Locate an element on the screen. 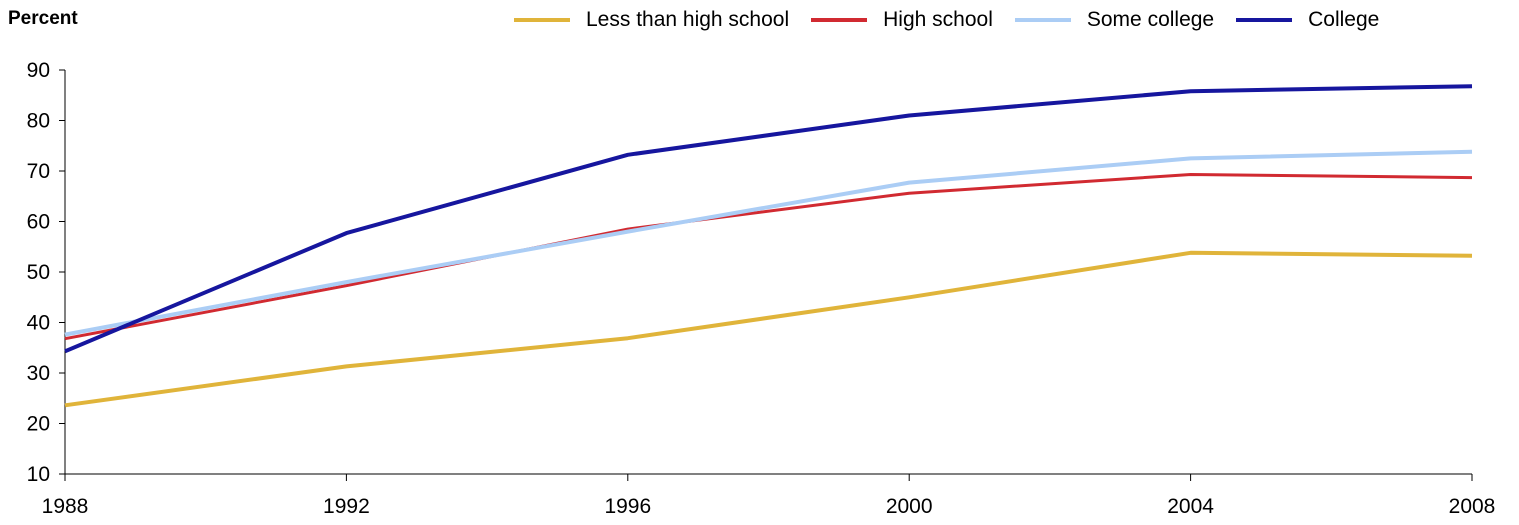 This screenshot has height=525, width=1519. y-tick-label-60: 60 is located at coordinates (38, 222).